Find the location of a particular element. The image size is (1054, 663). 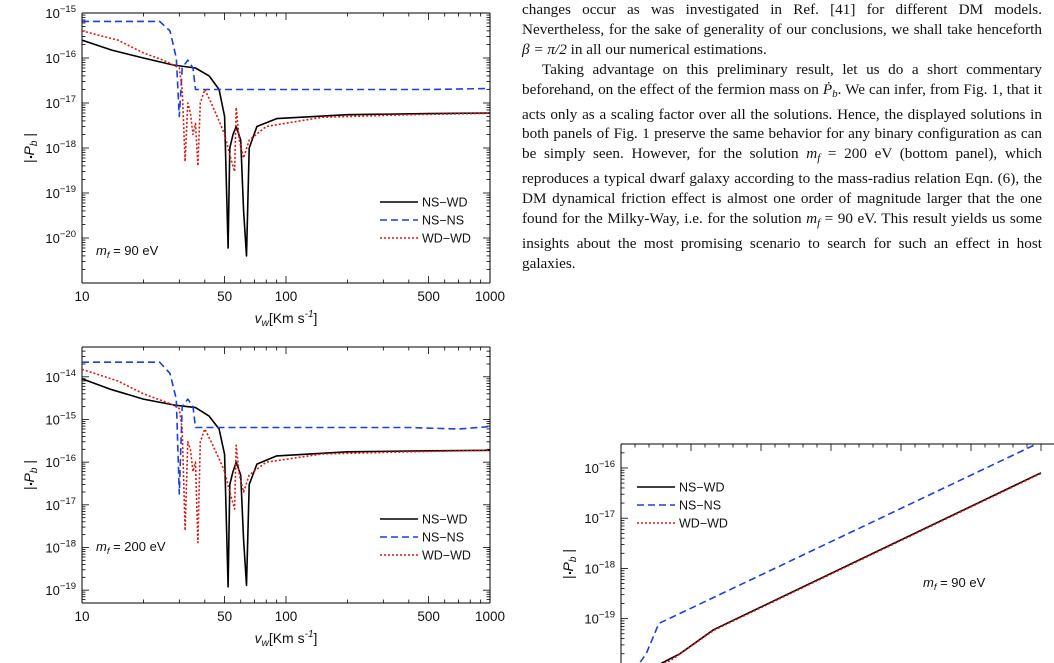

x-label-sub: w is located at coordinates (266, 643).